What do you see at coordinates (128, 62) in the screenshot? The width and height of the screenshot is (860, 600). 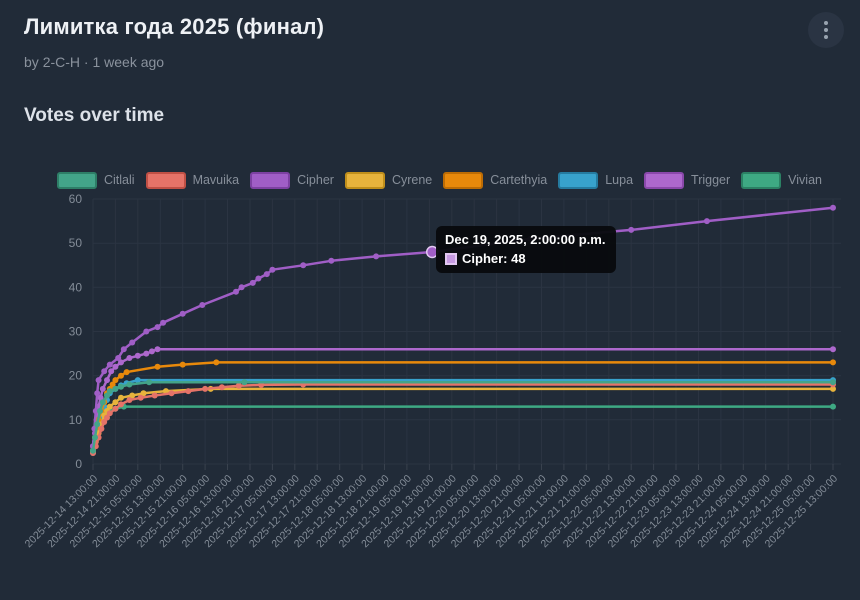 I see `timestamp-link: 1 week ago` at bounding box center [128, 62].